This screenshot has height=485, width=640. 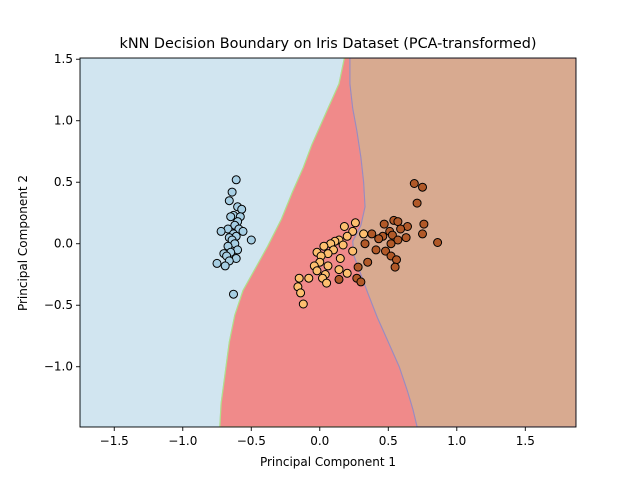 I want to click on x-axis: −1.5 −1.0 −0.5 0.0 0.5 1.0 1.5, so click(x=317, y=437).